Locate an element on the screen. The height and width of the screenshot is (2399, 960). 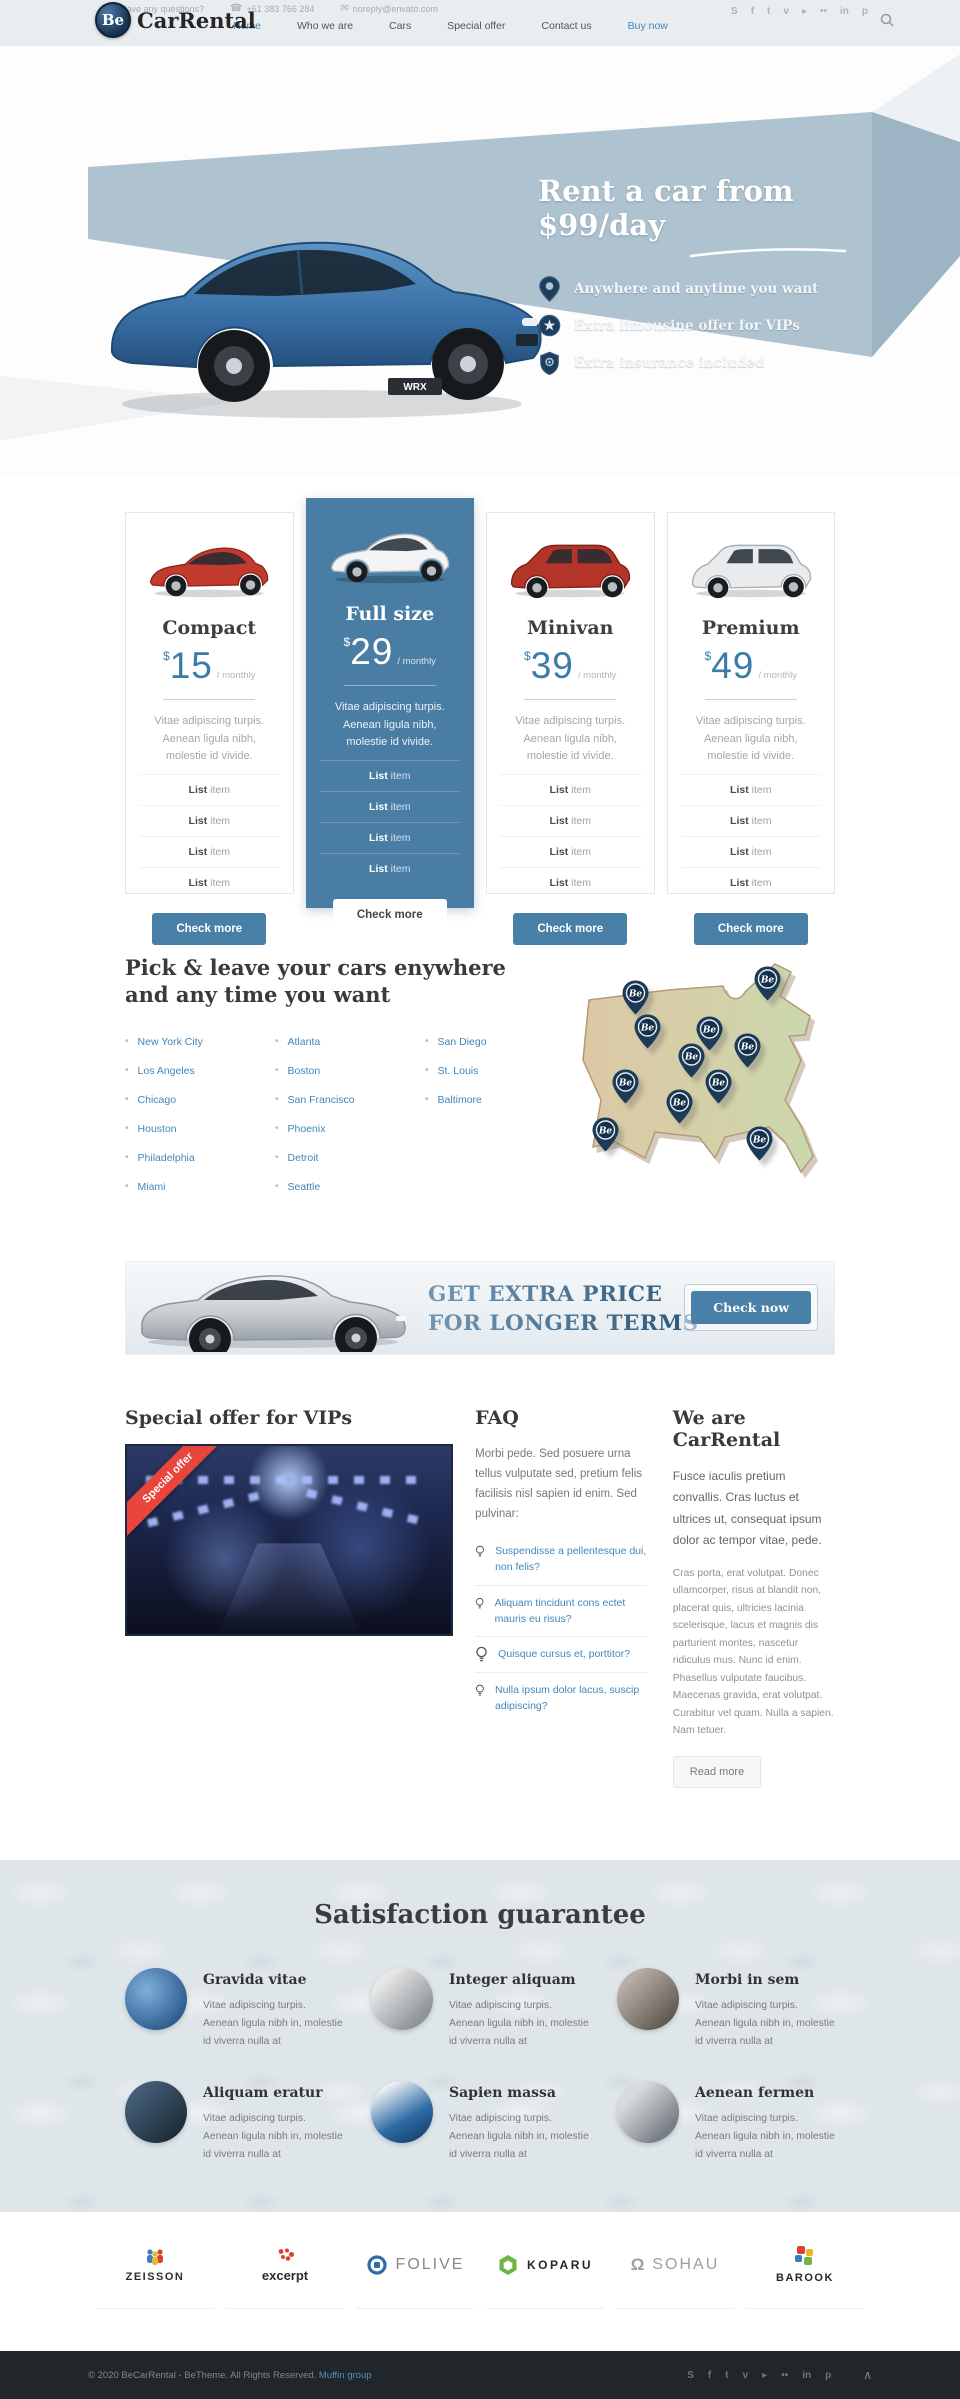
limousine-photo: Special offer is located at coordinates (289, 1539).